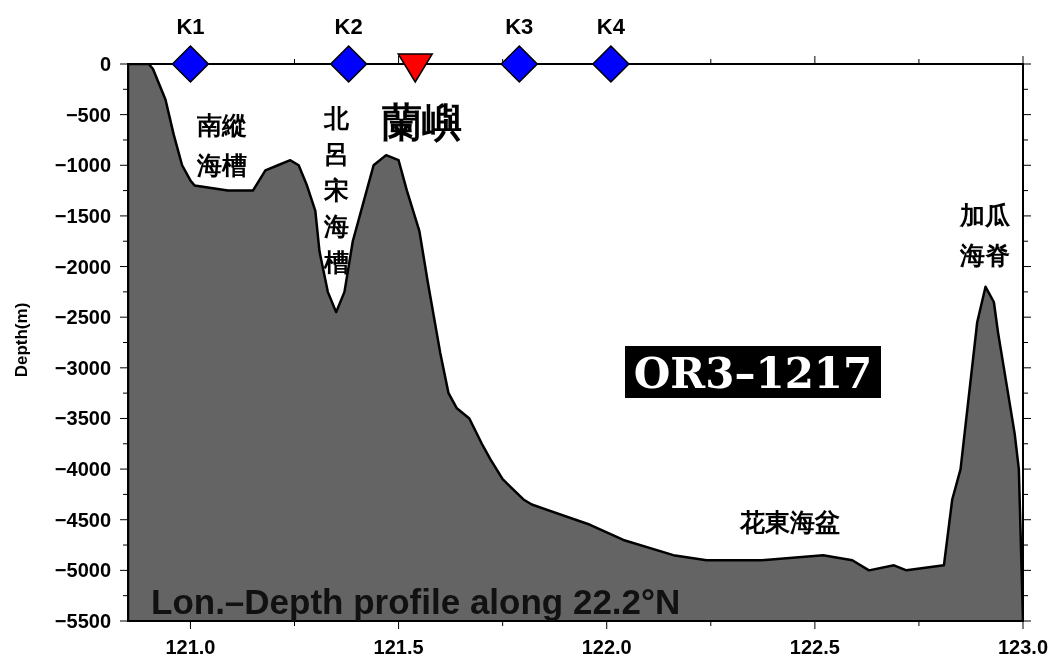  I want to click on y-tick-label: −500, so click(88, 114).